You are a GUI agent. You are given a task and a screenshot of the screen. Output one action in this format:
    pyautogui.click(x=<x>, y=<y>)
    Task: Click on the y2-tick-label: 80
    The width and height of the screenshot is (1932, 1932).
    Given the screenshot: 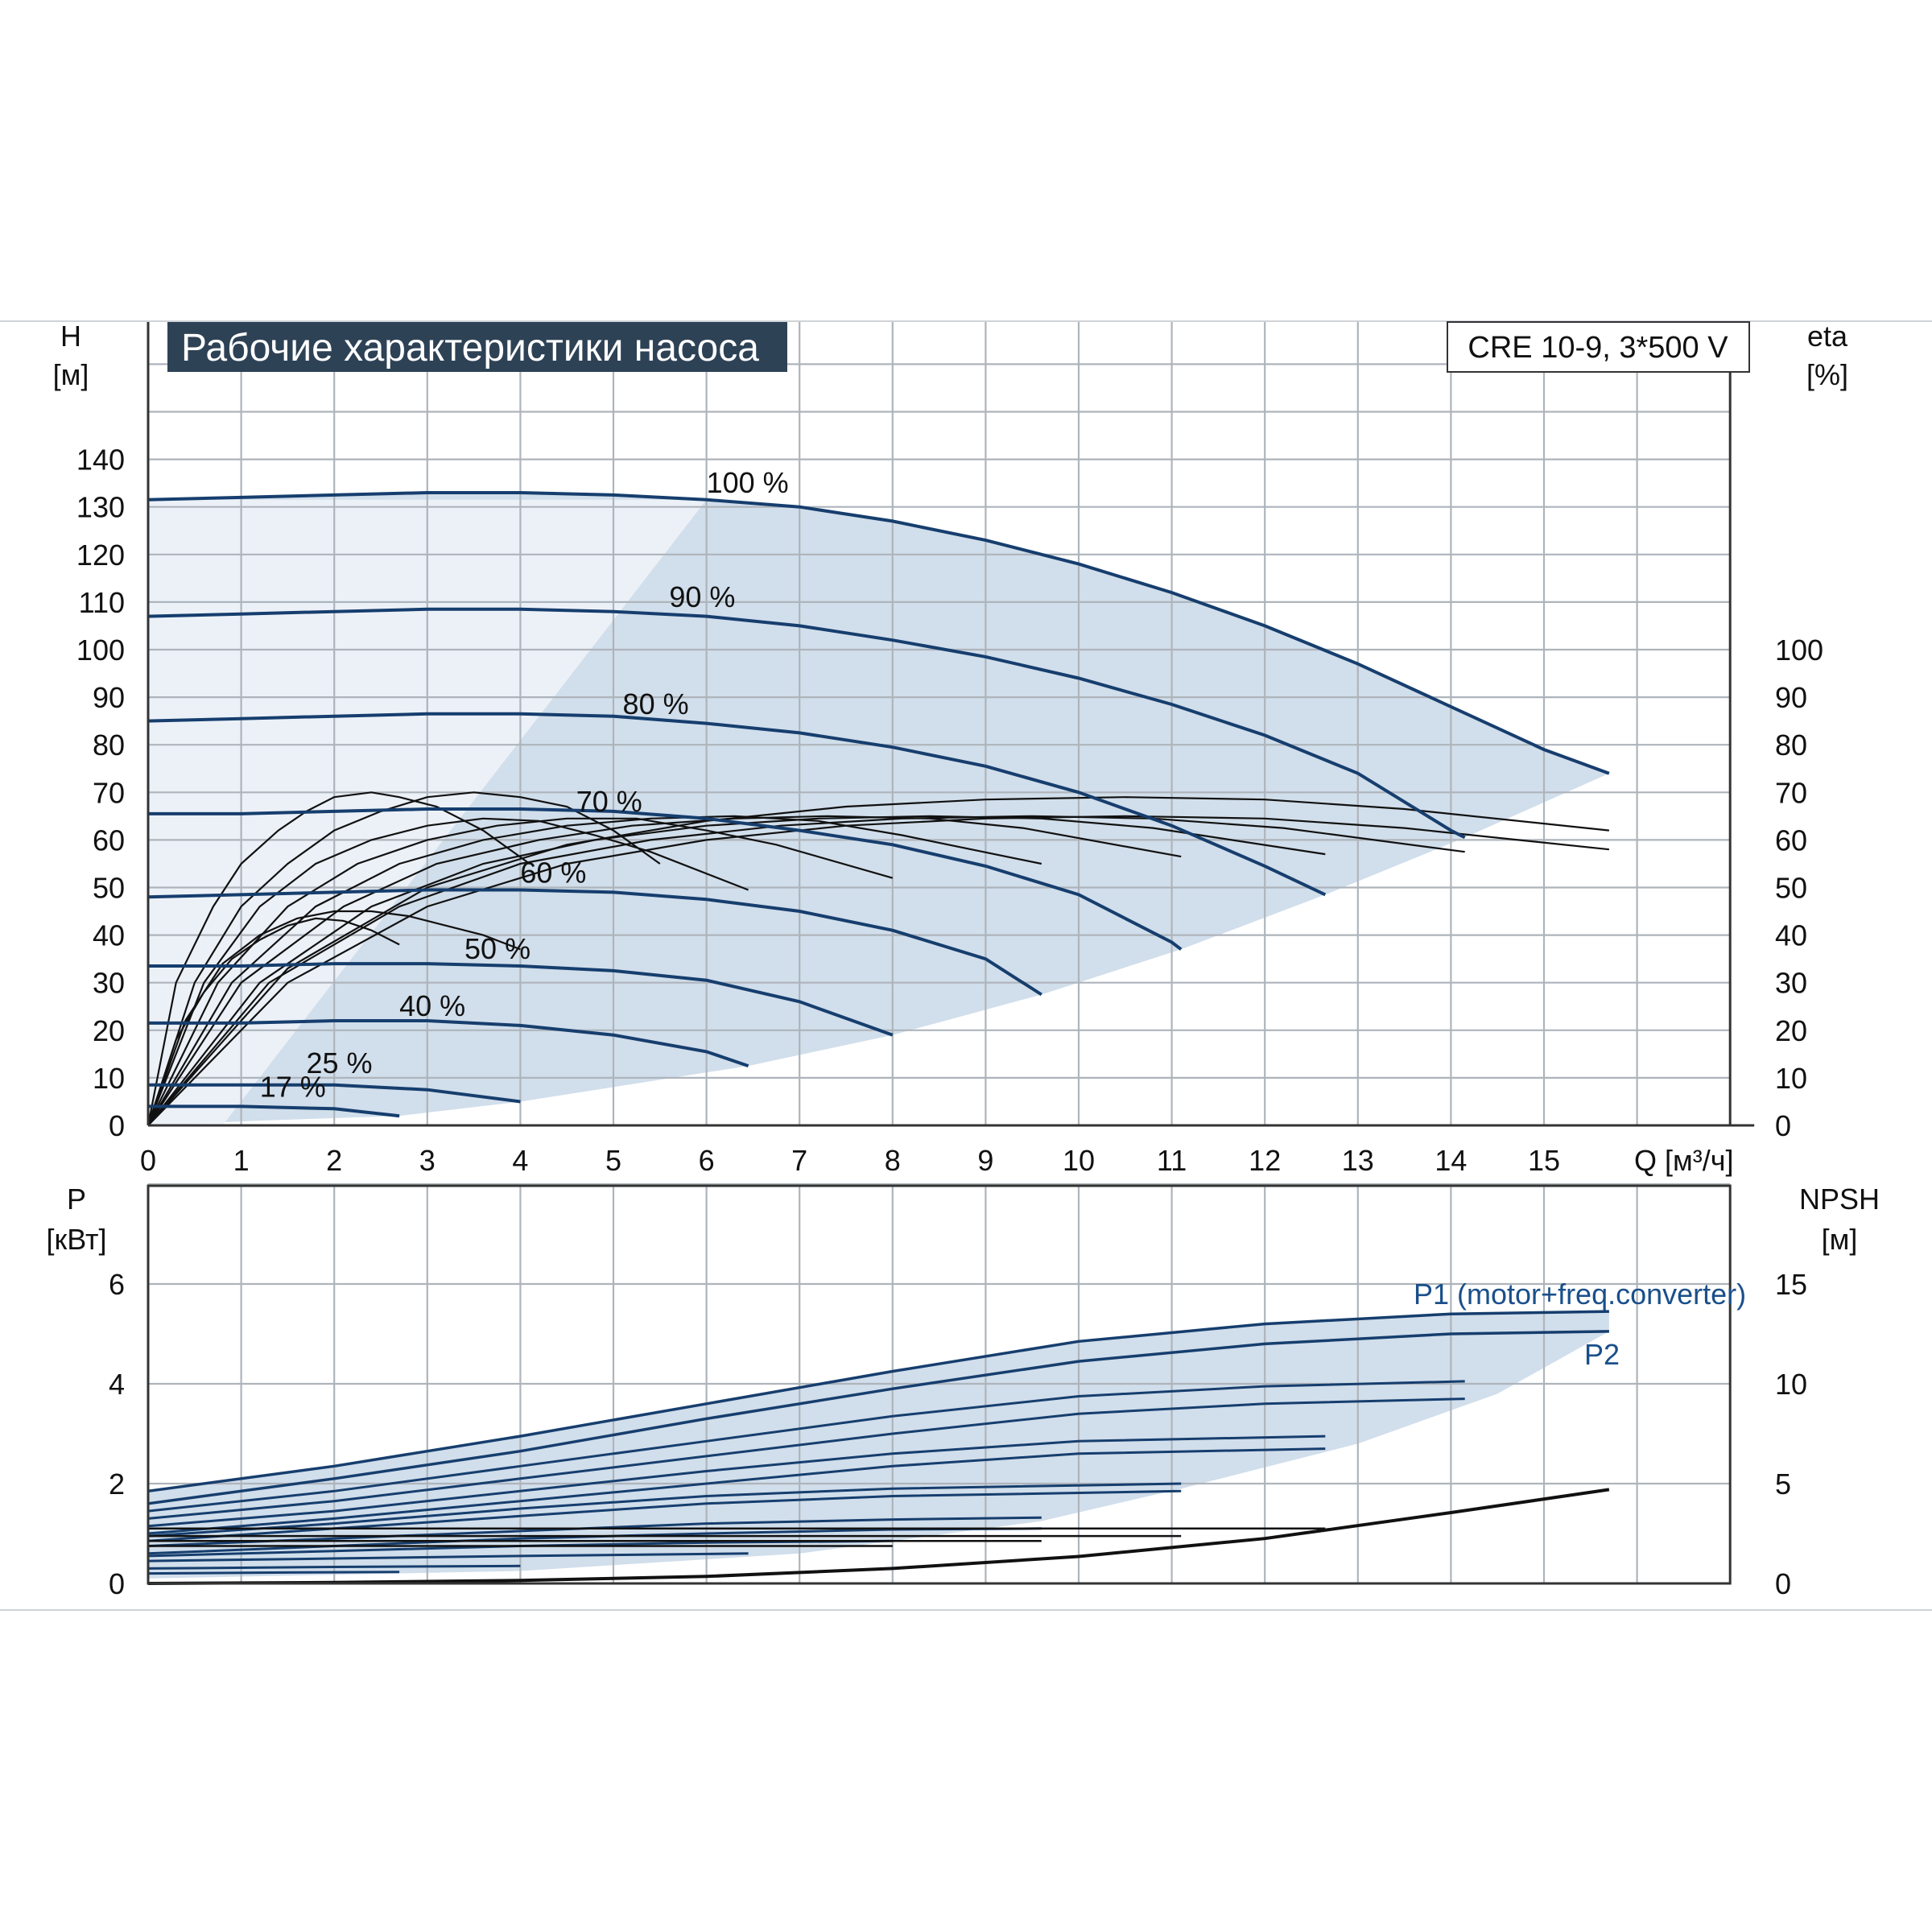 What is the action you would take?
    pyautogui.click(x=1791, y=745)
    